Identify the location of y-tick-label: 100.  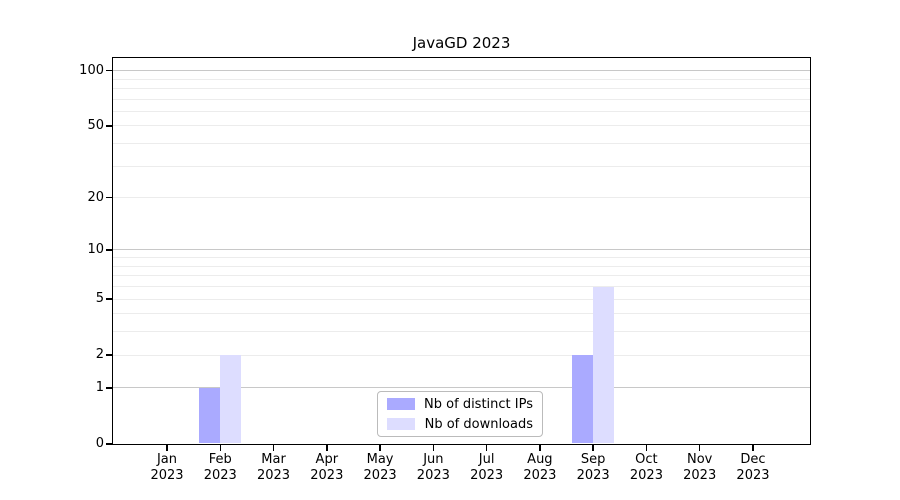
(91, 70).